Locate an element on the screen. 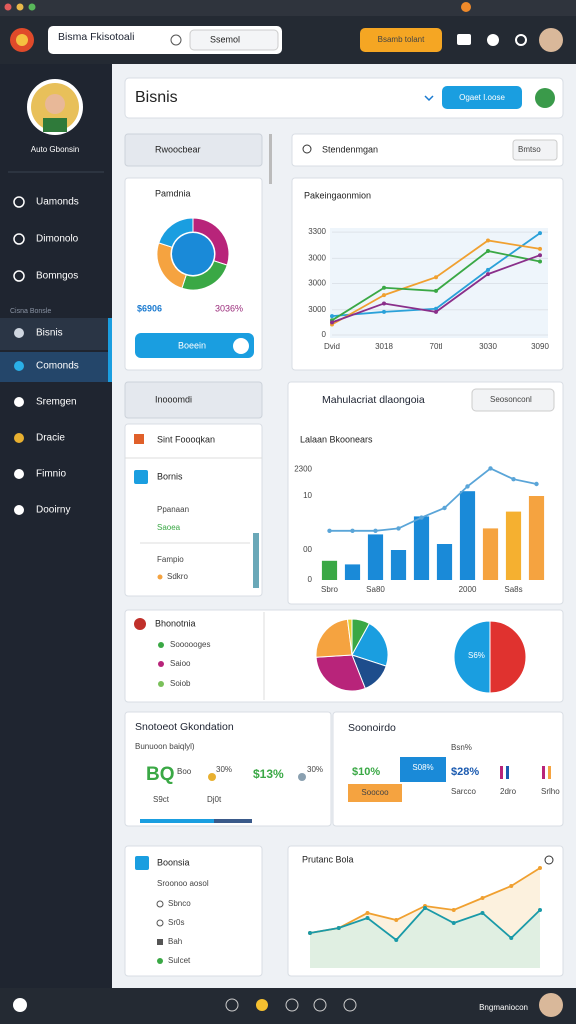 Image resolution: width=576 pixels, height=1029 pixels. x-tick-label: 70tl is located at coordinates (436, 346).